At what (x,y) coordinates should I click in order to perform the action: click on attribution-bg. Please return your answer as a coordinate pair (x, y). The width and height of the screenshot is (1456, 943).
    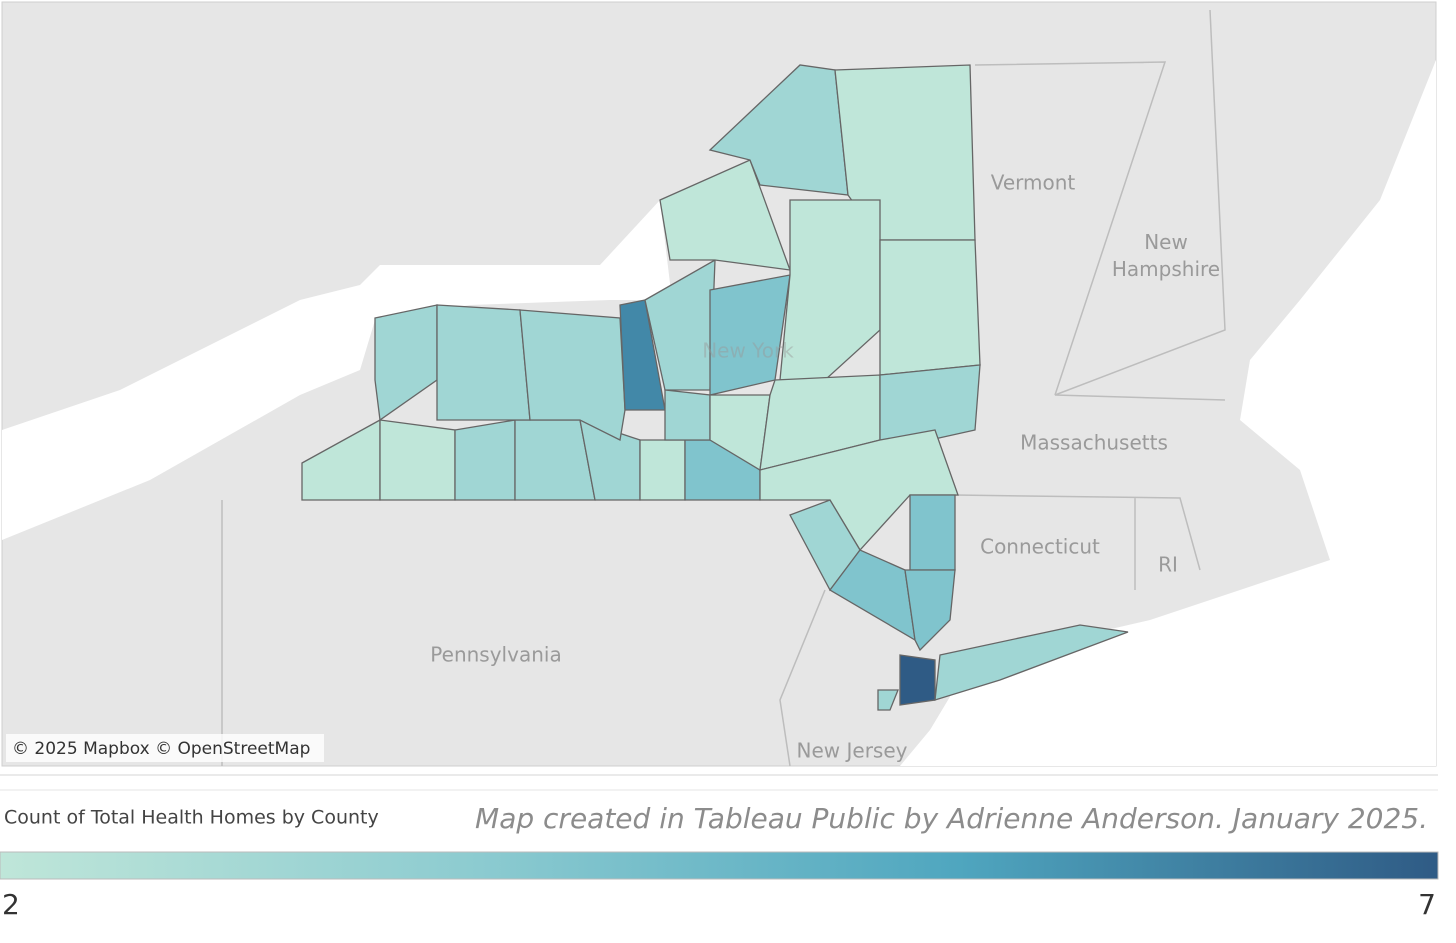
    Looking at the image, I should click on (165, 748).